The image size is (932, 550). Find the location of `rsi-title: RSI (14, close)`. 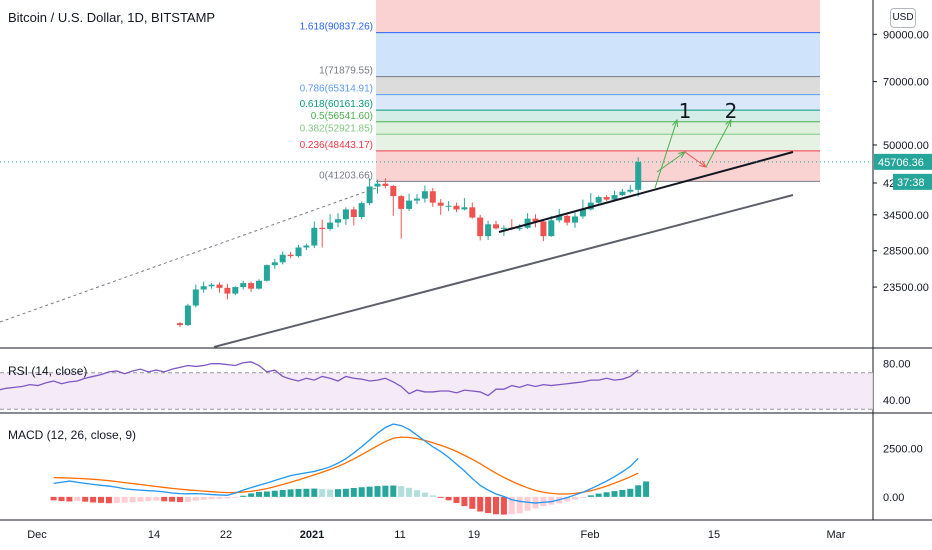

rsi-title: RSI (14, close) is located at coordinates (48, 371).